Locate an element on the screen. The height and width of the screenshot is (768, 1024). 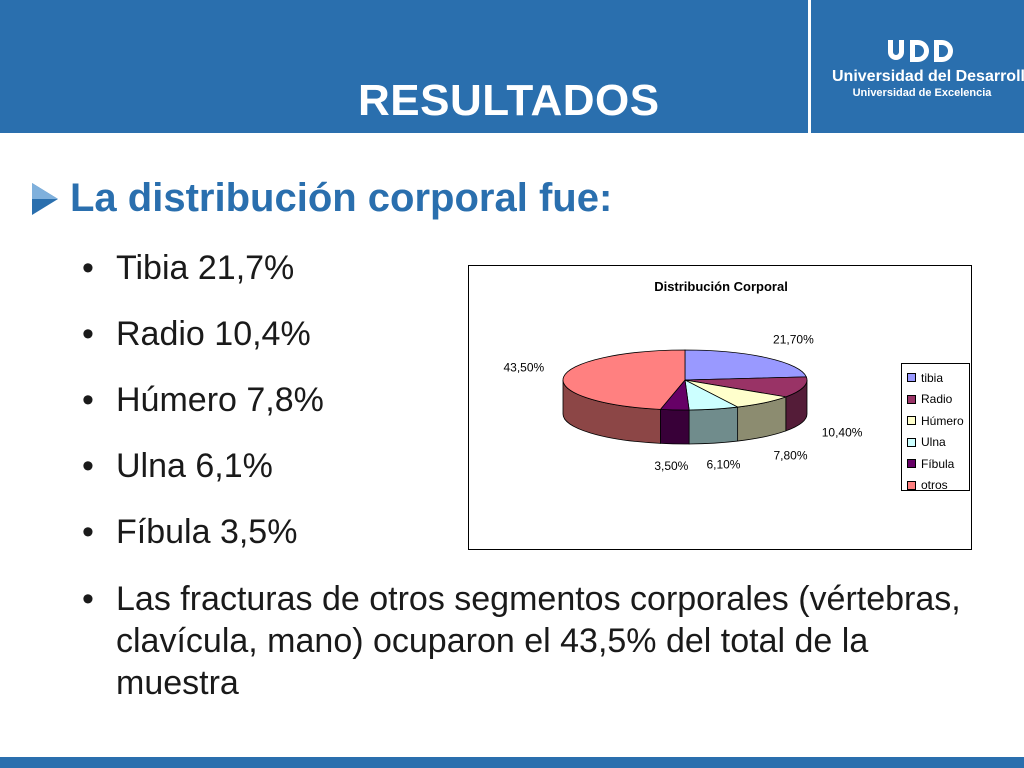
data-label-húmero: 7,80% is located at coordinates (791, 455).